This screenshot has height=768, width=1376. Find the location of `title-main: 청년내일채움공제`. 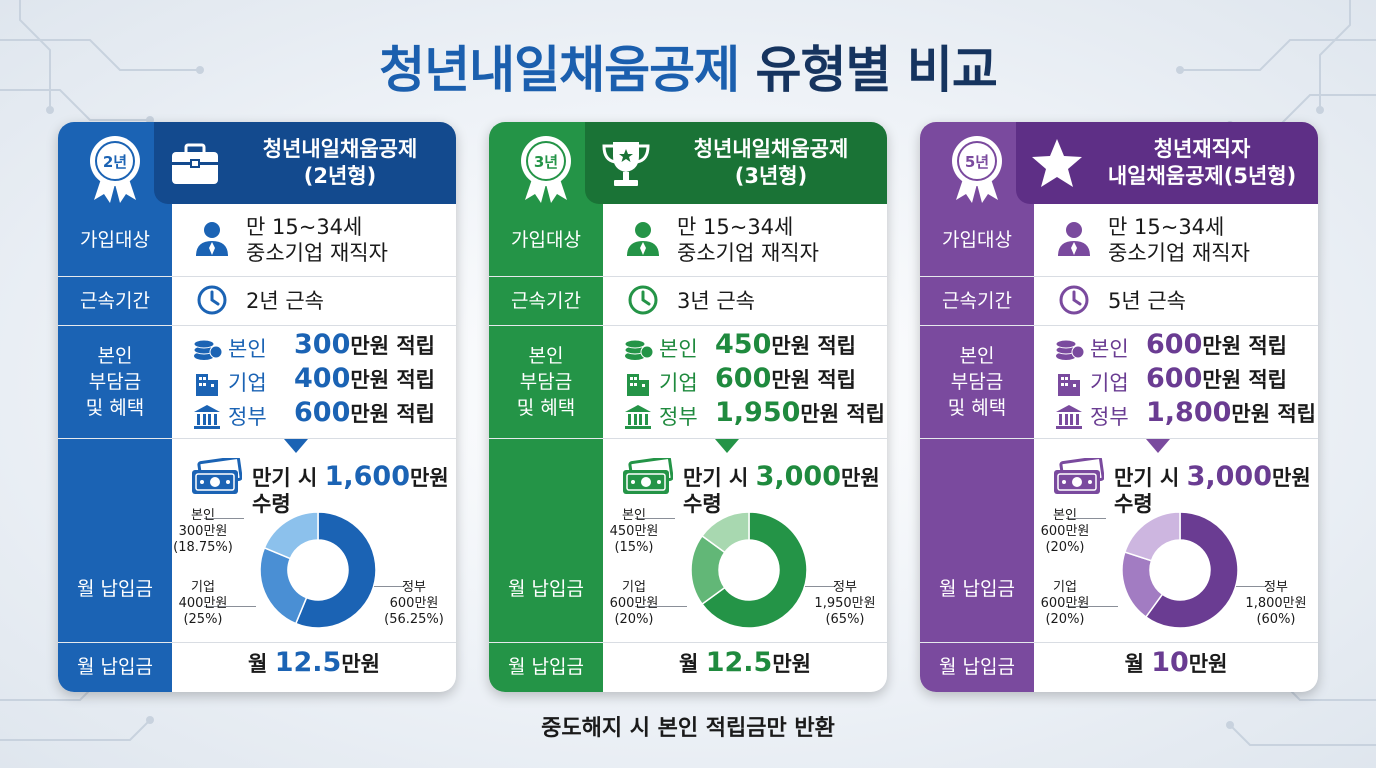

title-main: 청년내일채움공제 is located at coordinates (559, 70).